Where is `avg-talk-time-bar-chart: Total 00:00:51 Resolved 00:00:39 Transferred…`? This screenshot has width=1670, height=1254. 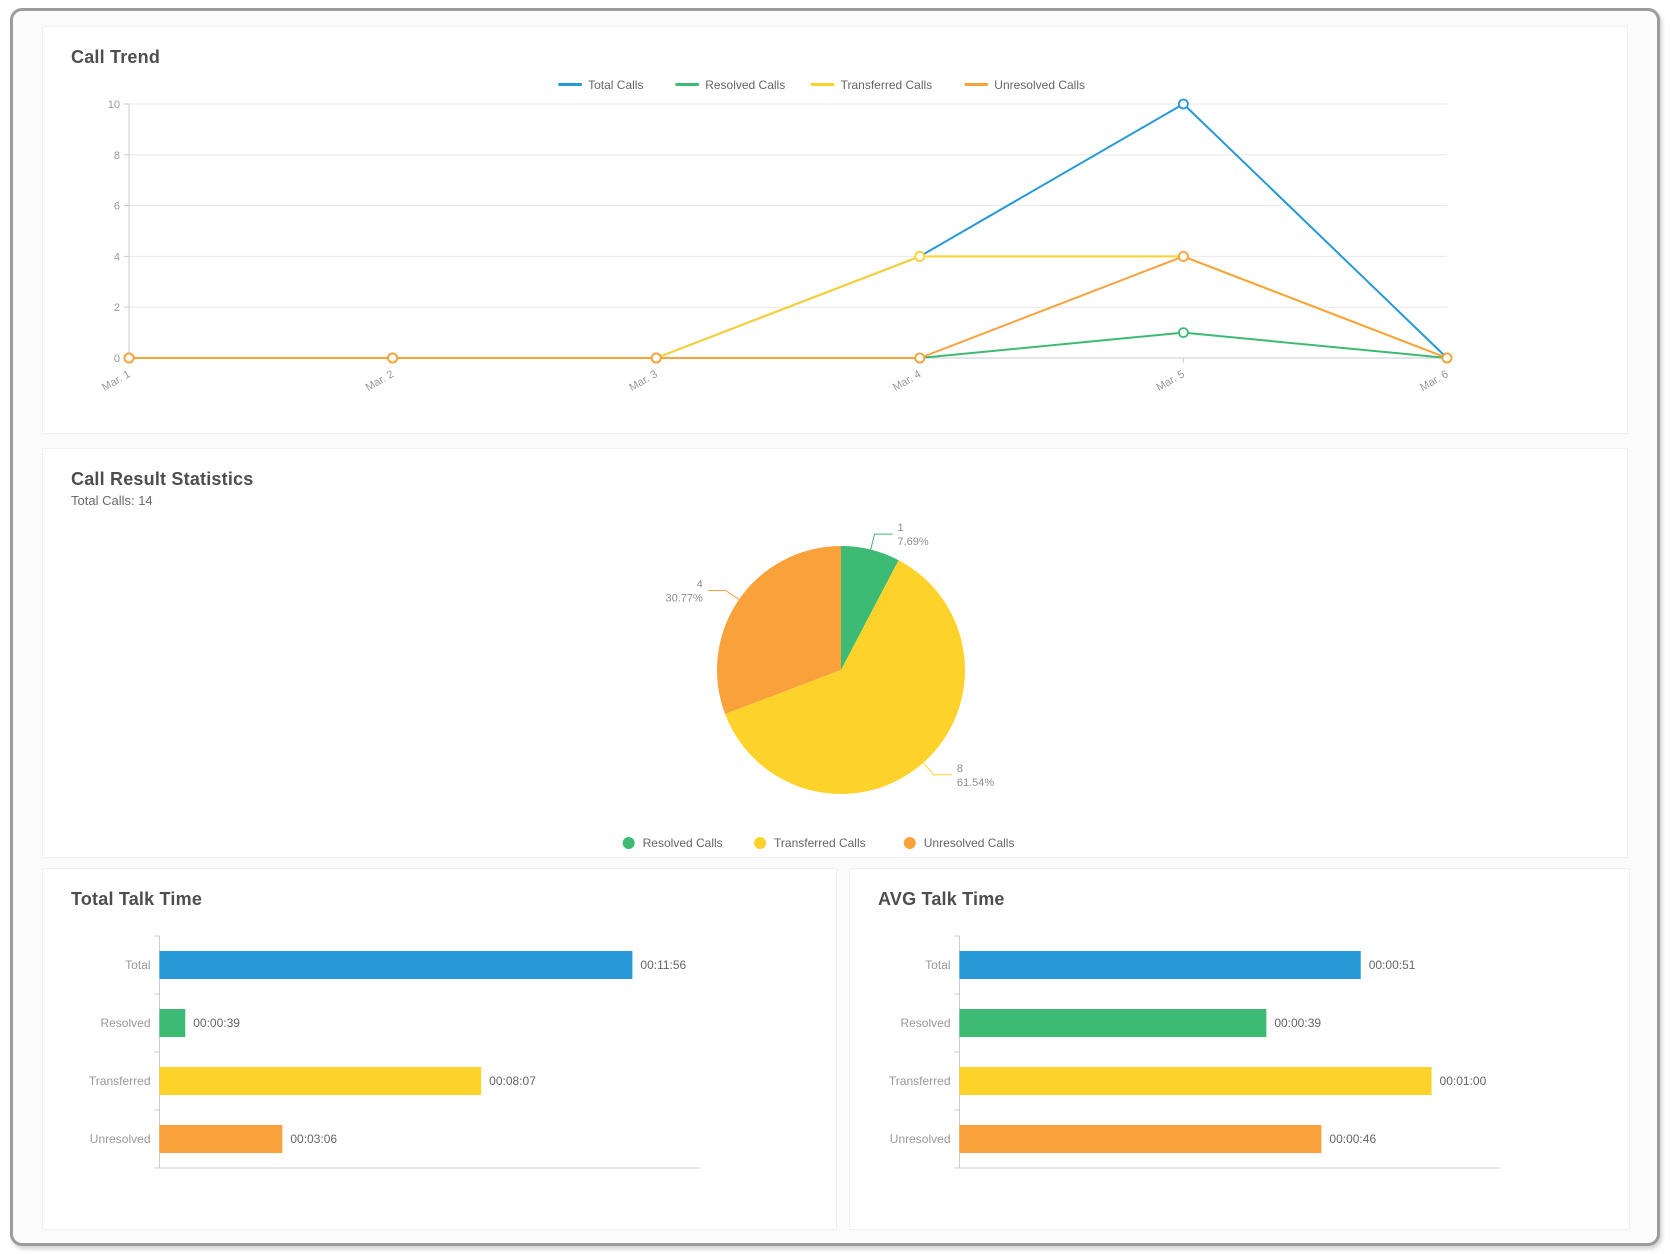 avg-talk-time-bar-chart: Total 00:00:51 Resolved 00:00:39 Transferred… is located at coordinates (1194, 1052).